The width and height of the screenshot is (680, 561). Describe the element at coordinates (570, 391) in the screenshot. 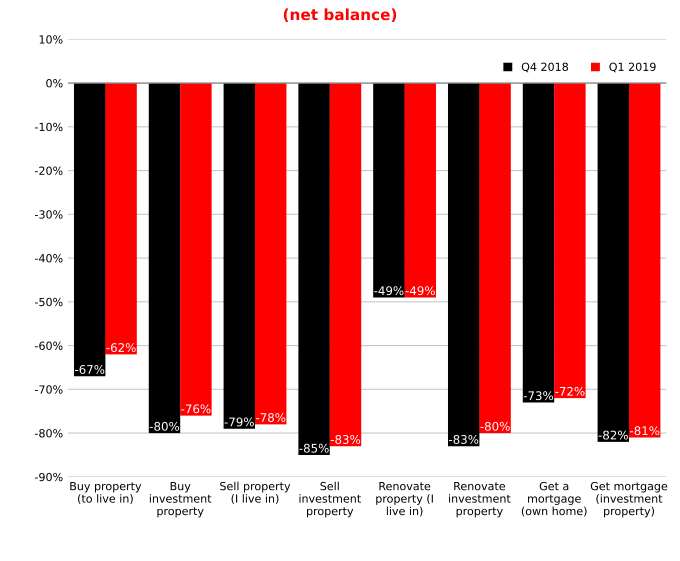

I see `data-label: -72%` at that location.